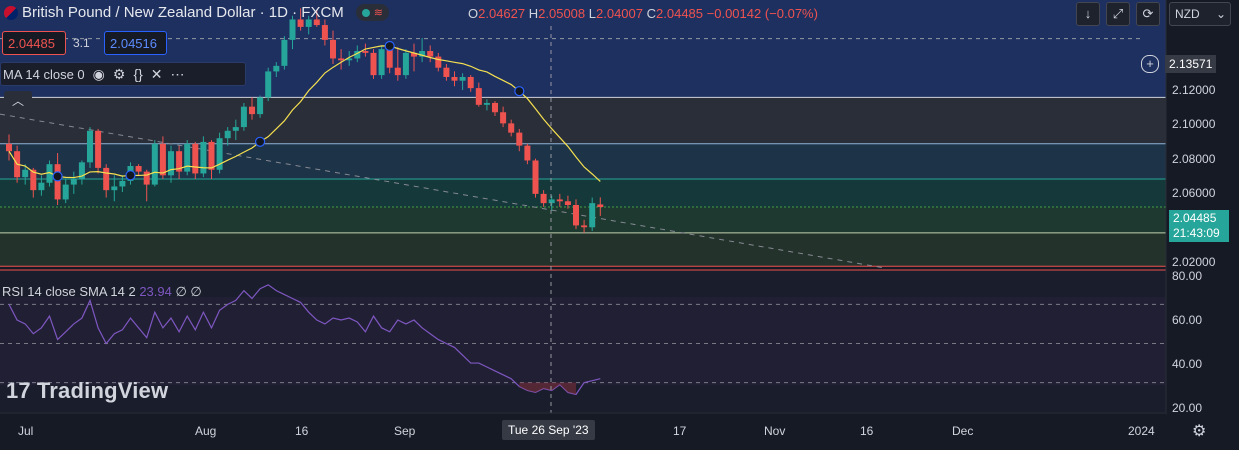 The height and width of the screenshot is (450, 1239). Describe the element at coordinates (26, 431) in the screenshot. I see `time-label: Jul` at that location.